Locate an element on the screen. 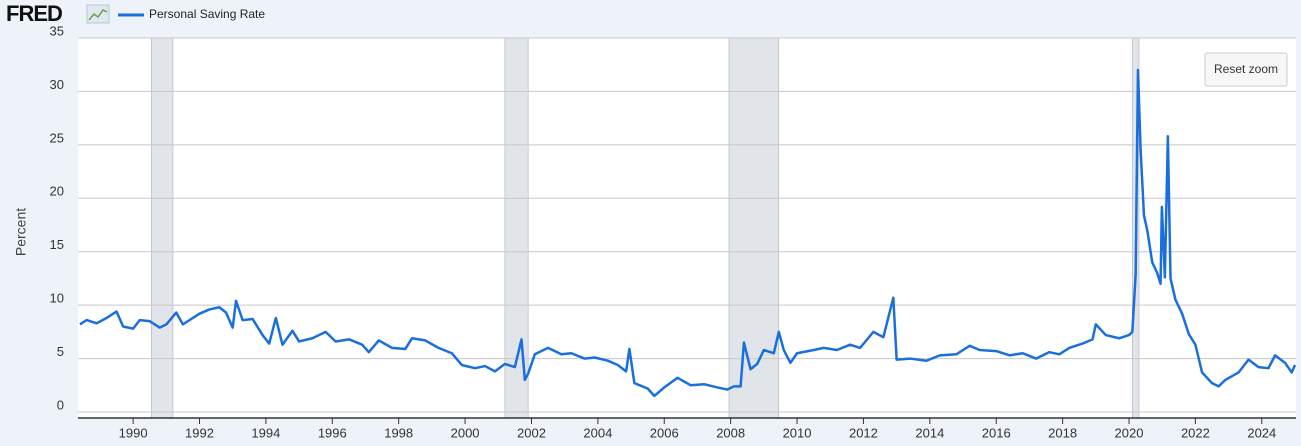  x-tick-label: 2016 is located at coordinates (996, 432).